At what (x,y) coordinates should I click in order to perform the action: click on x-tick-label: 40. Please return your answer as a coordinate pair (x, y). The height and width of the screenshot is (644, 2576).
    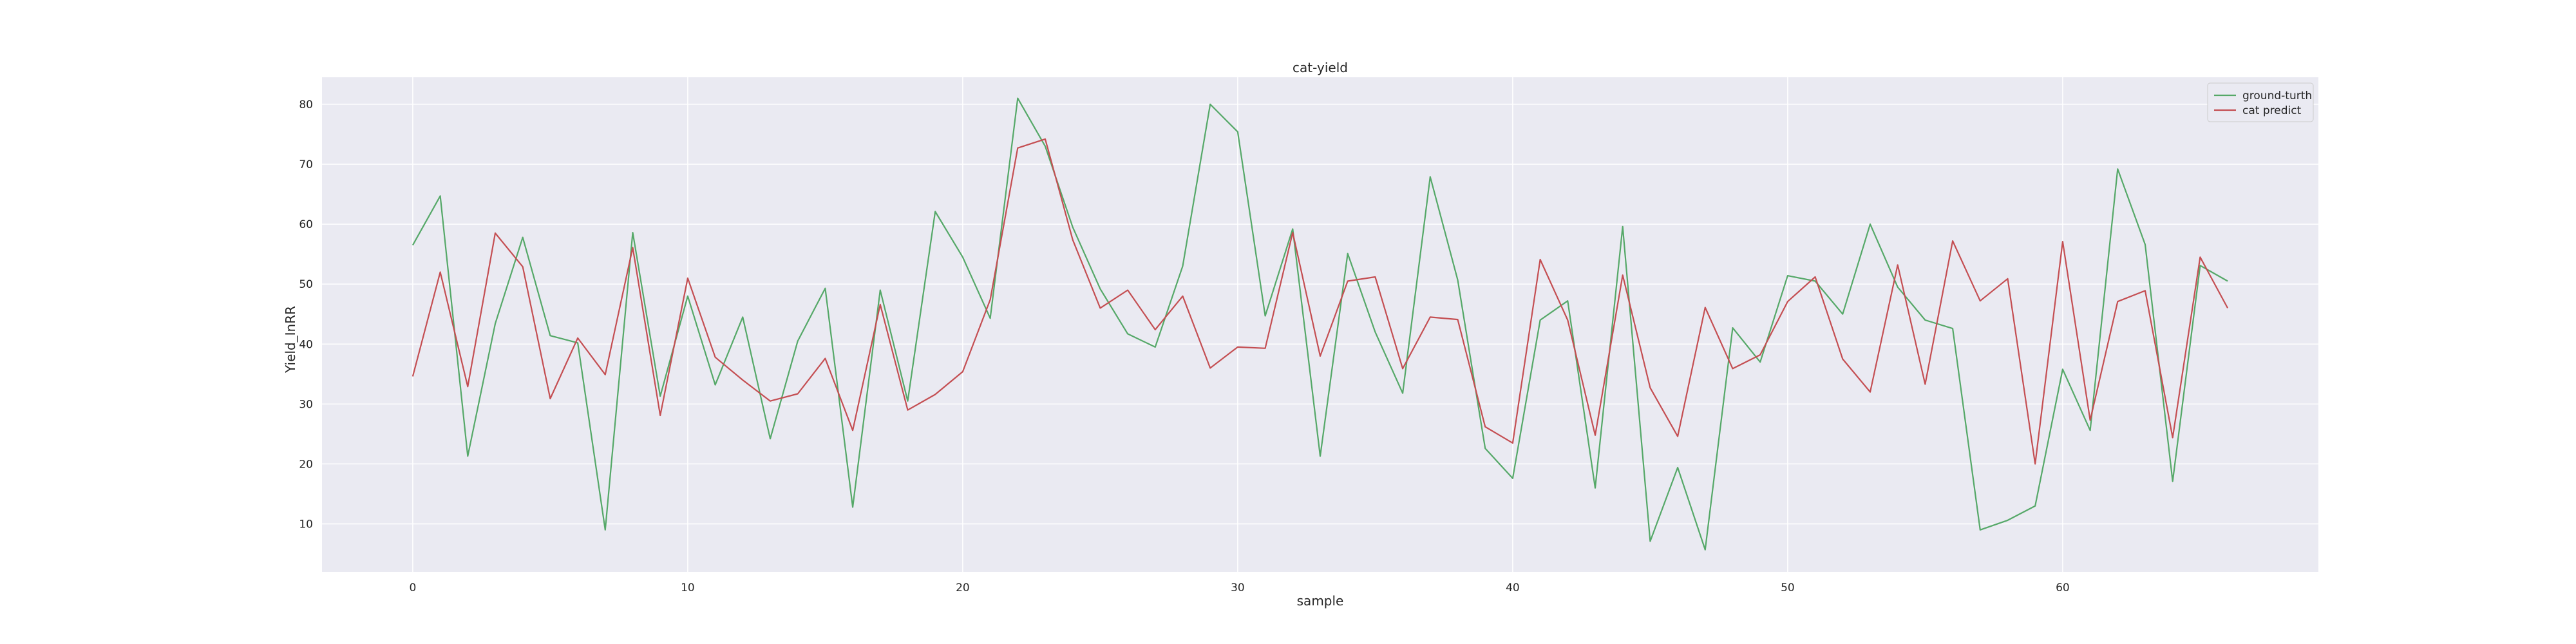
    Looking at the image, I should click on (1513, 588).